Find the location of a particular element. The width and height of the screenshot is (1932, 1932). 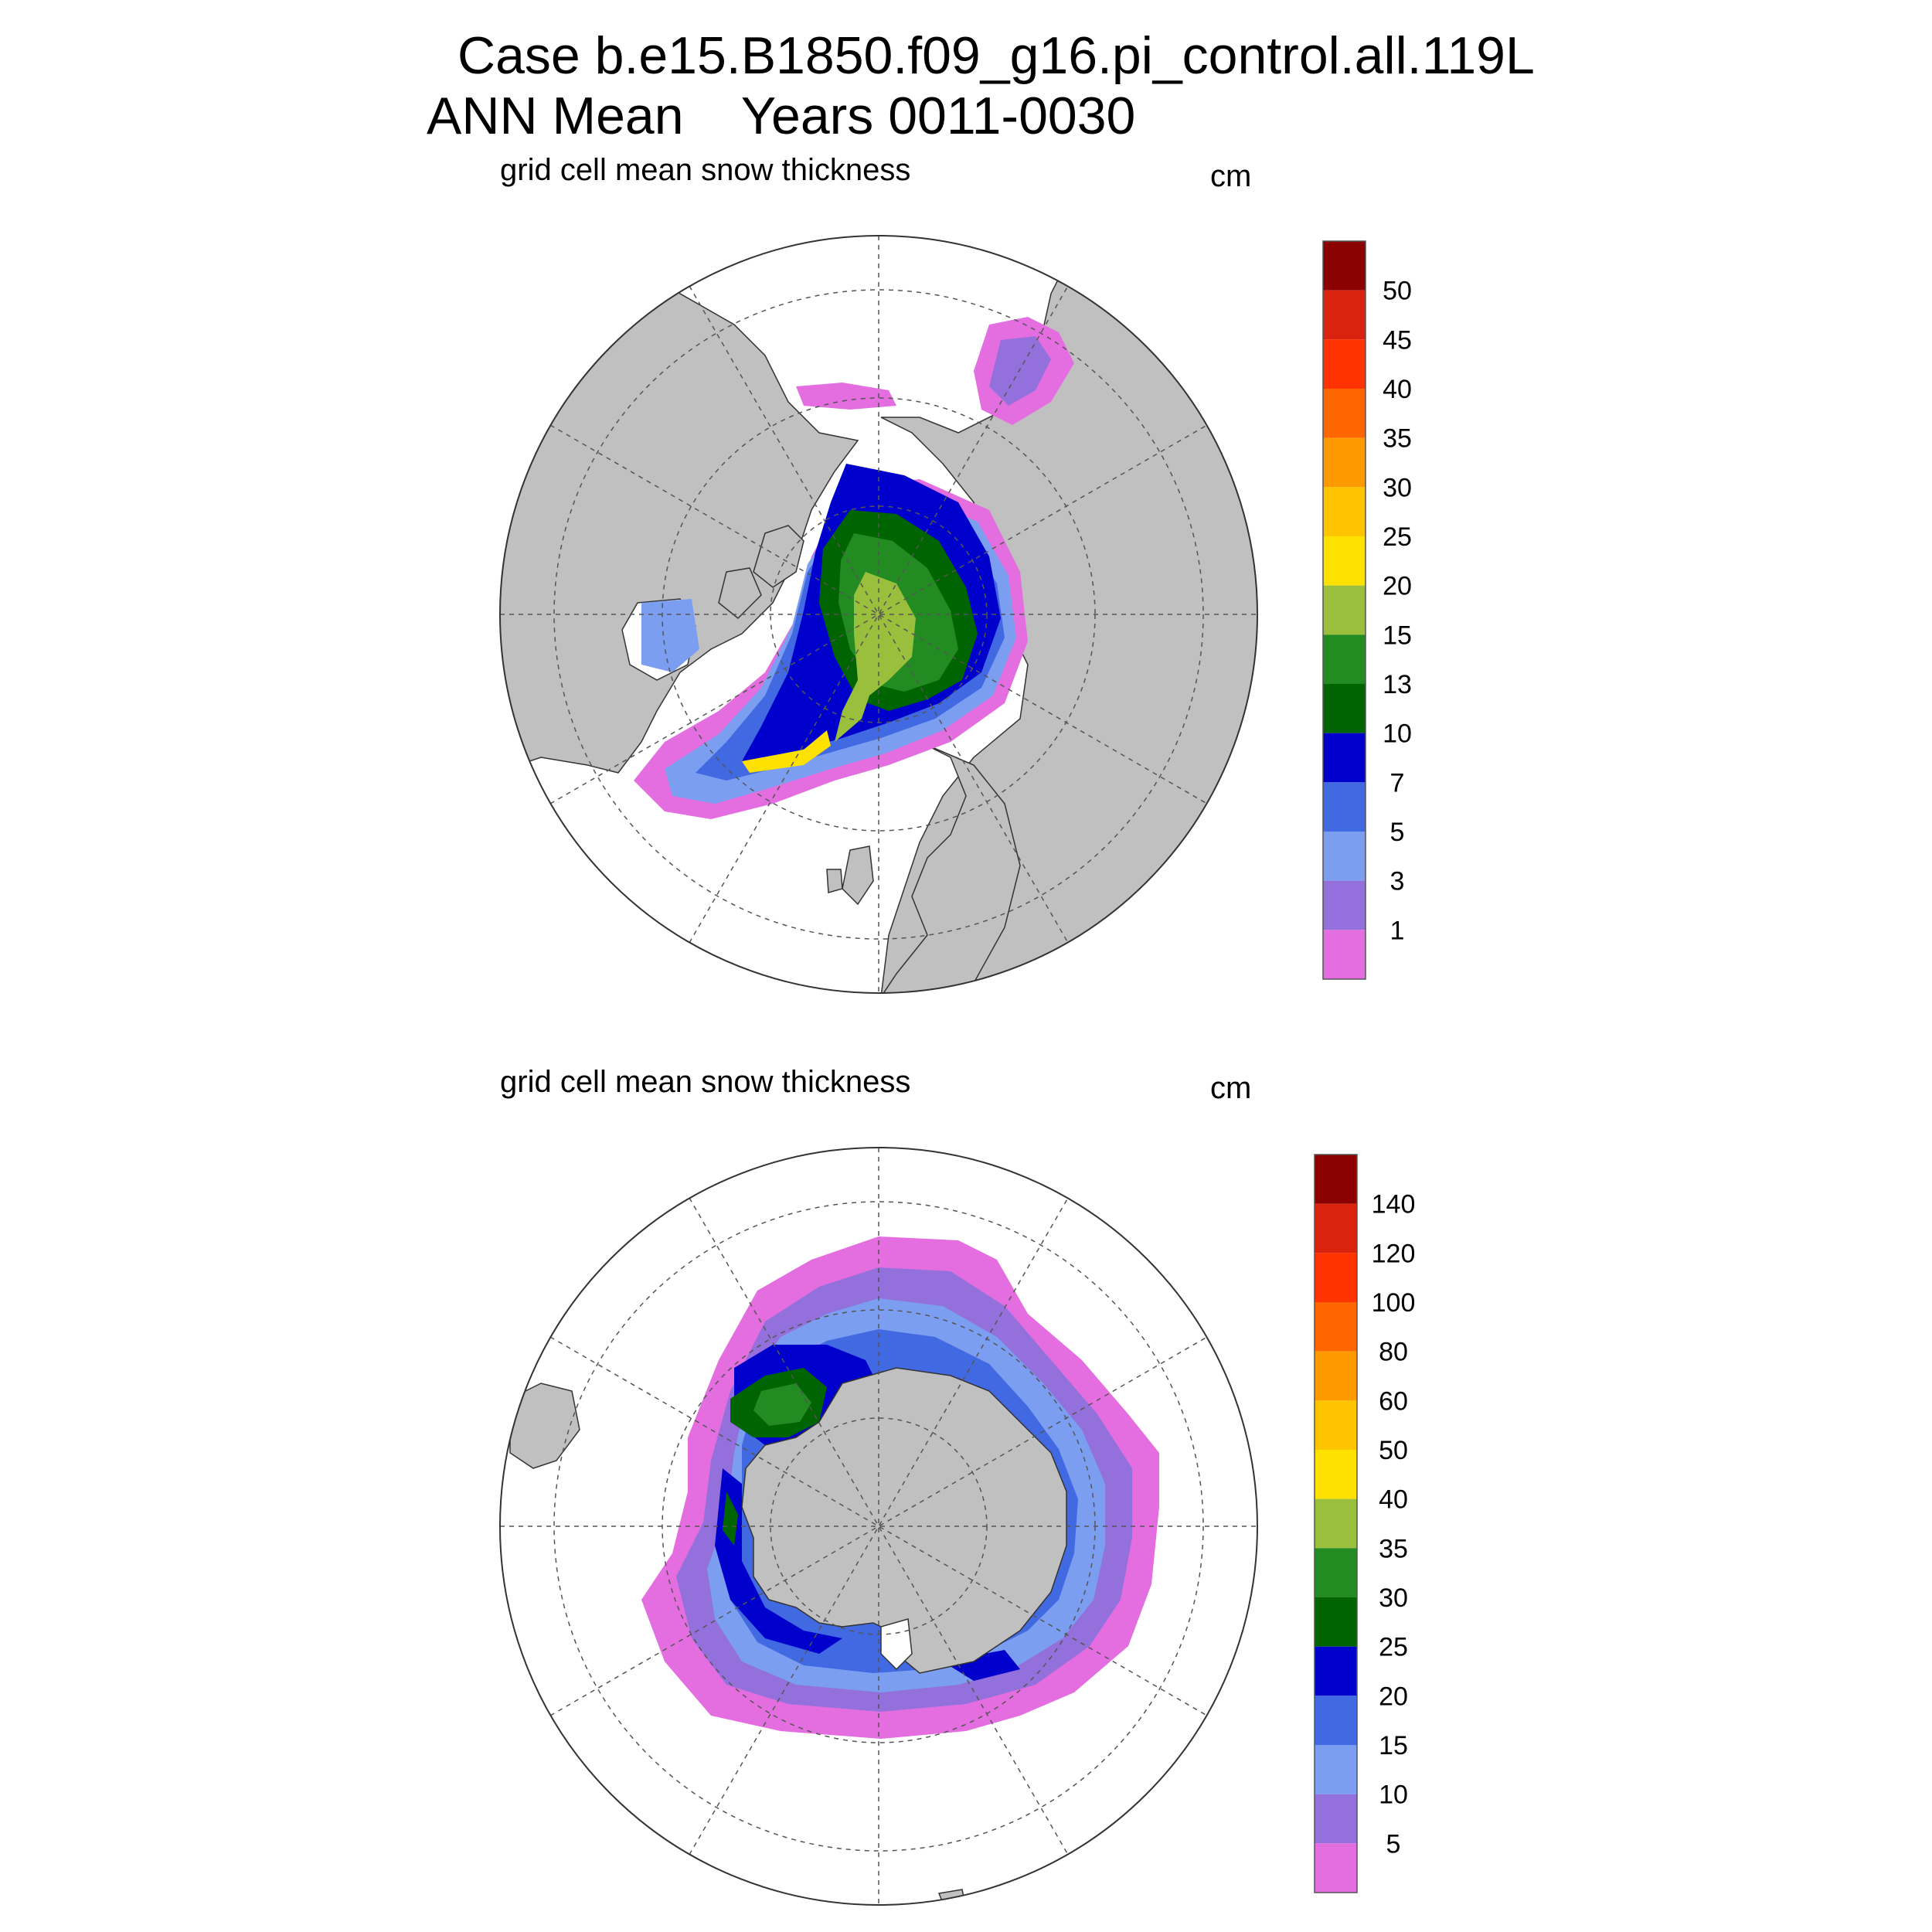

south-colorbar-label: 15 is located at coordinates (1393, 1745).